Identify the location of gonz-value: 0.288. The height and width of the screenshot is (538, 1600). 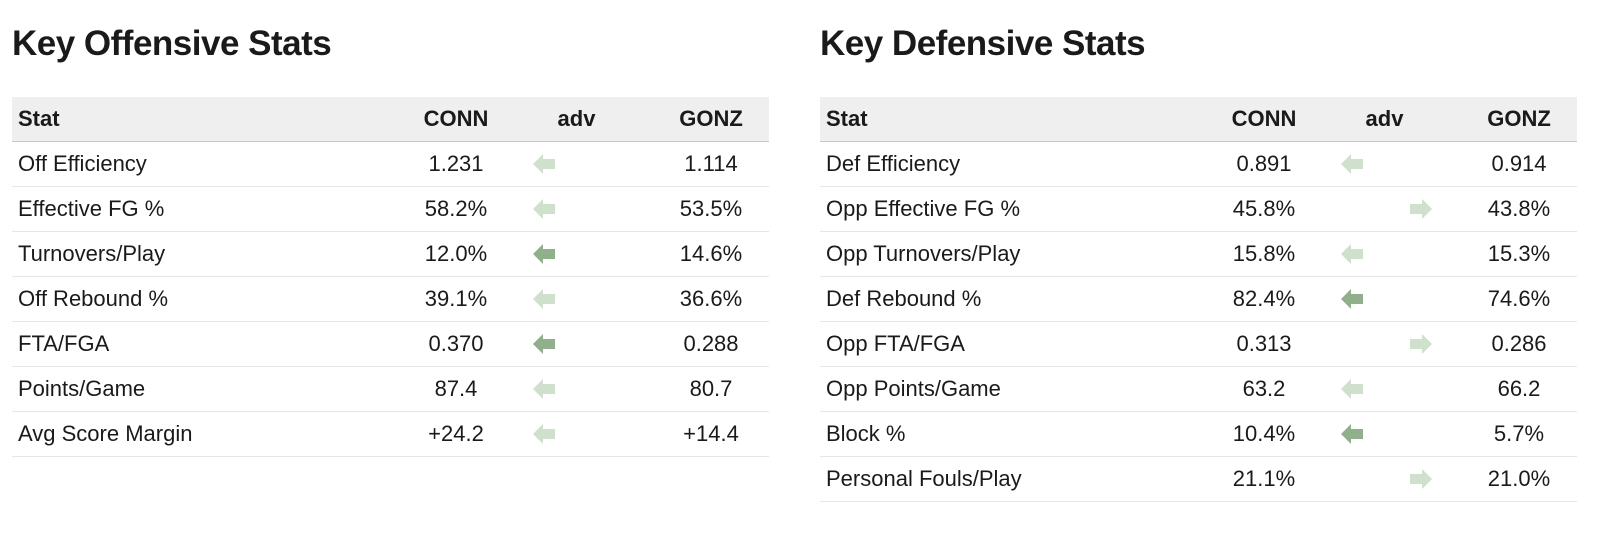
(711, 343).